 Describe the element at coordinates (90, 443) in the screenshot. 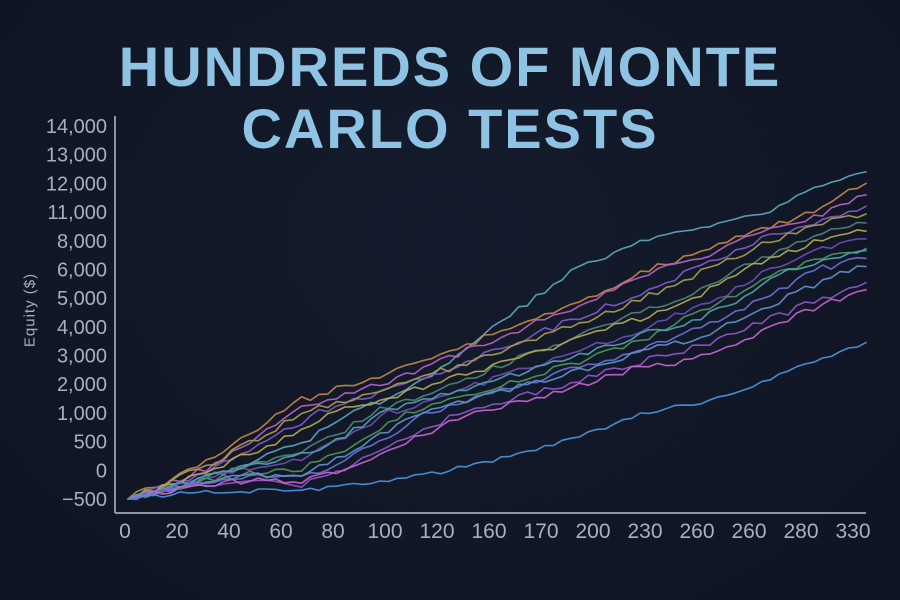

I see `y-tick-label: 500` at that location.